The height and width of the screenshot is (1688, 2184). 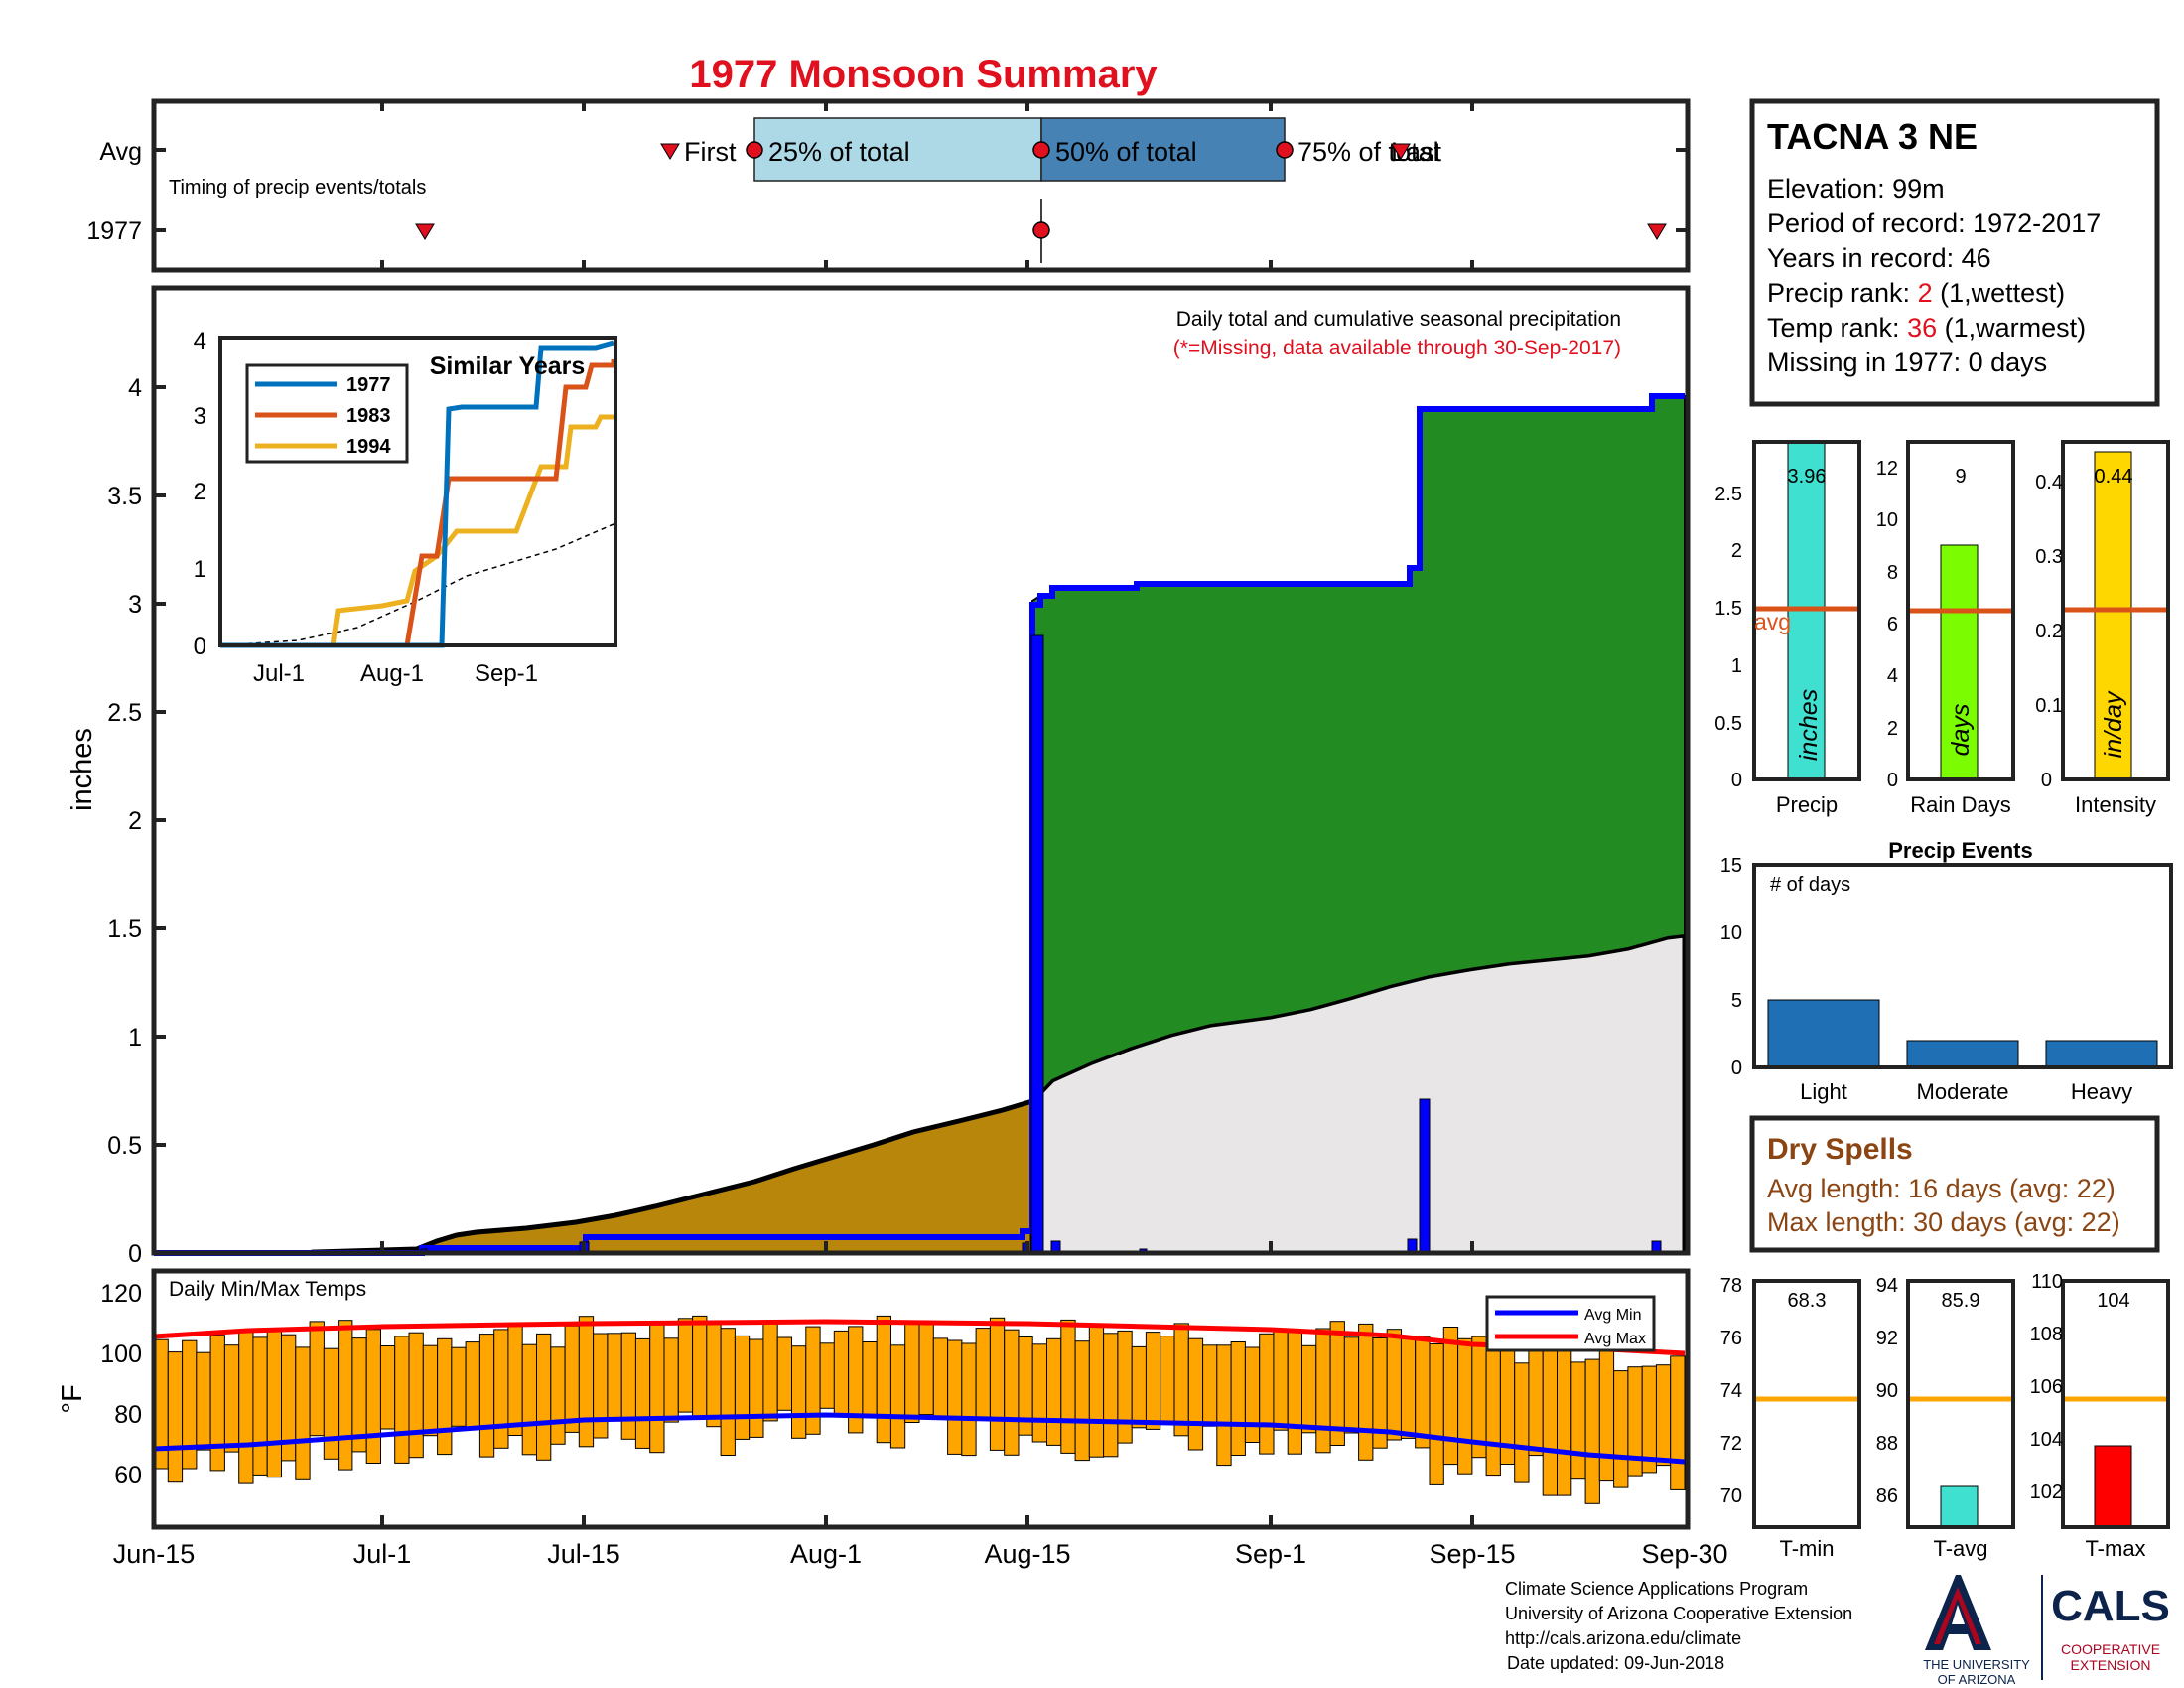 What do you see at coordinates (154, 1554) in the screenshot?
I see `x-tick-jun15: Jun-15` at bounding box center [154, 1554].